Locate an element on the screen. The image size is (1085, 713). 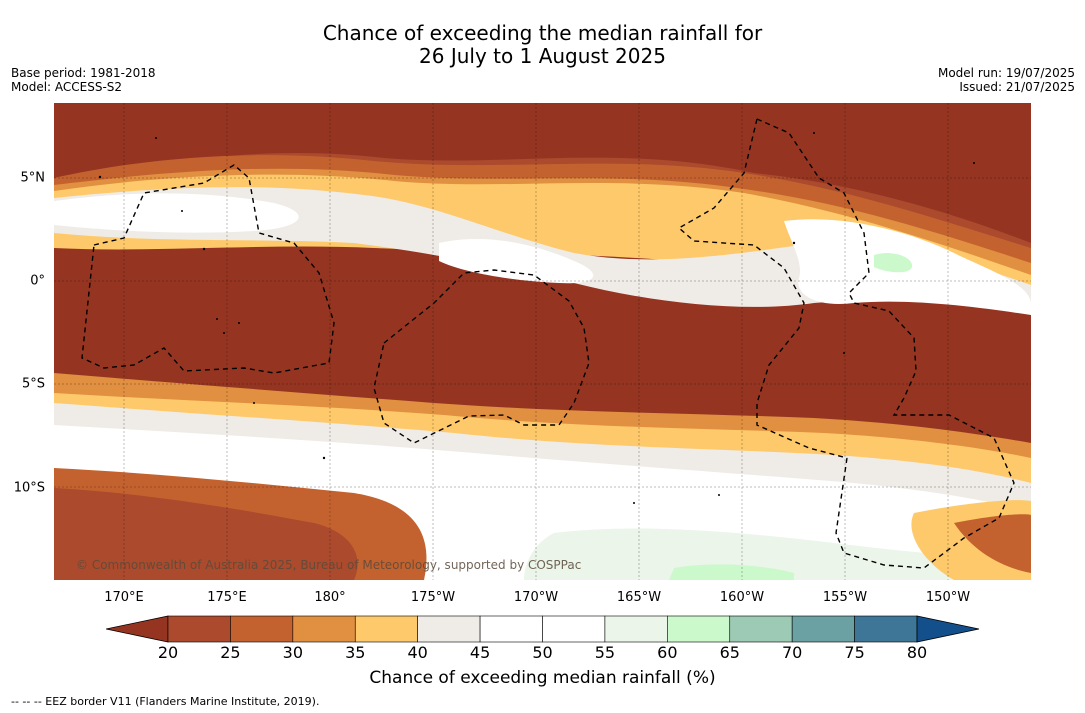
colorbar-over-triangle is located at coordinates (948, 629).